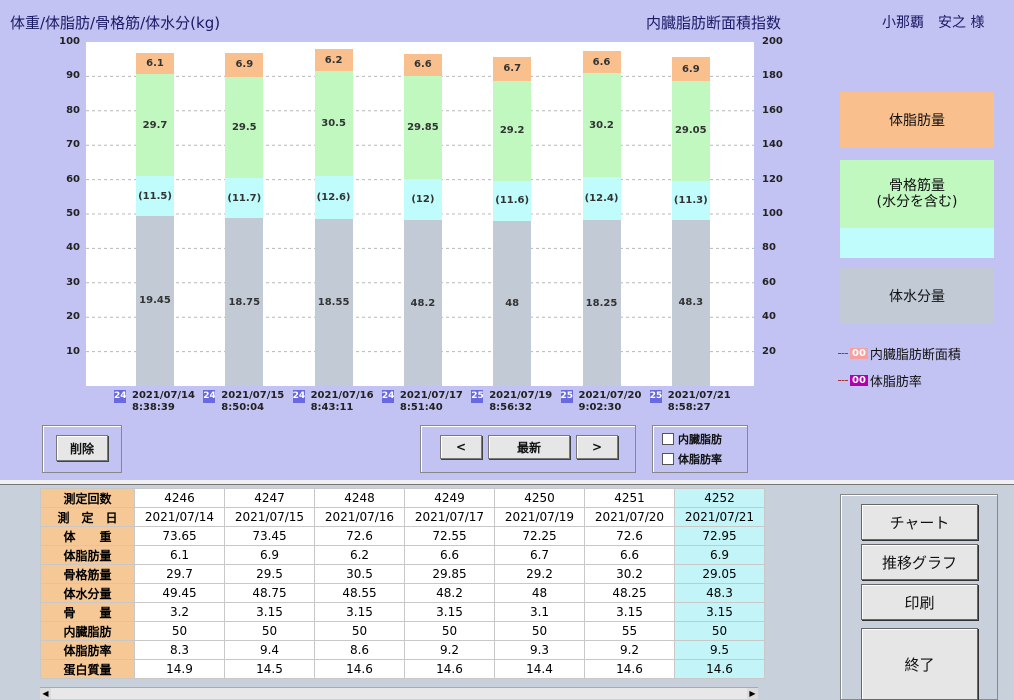  I want to click on table-cell: 4247, so click(269, 498).